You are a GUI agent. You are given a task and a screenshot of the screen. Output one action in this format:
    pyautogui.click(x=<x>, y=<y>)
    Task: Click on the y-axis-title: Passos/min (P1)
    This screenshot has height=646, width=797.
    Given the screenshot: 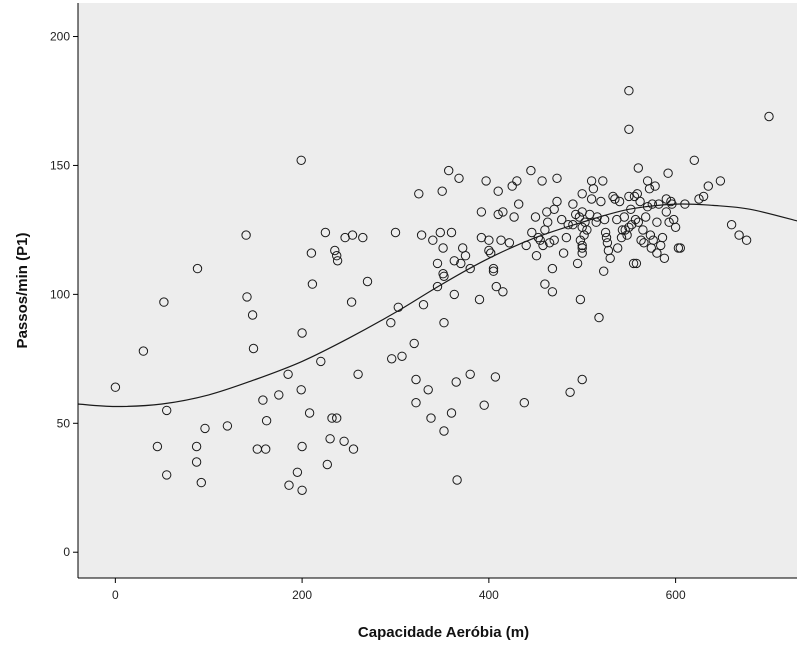 What is the action you would take?
    pyautogui.click(x=22, y=291)
    